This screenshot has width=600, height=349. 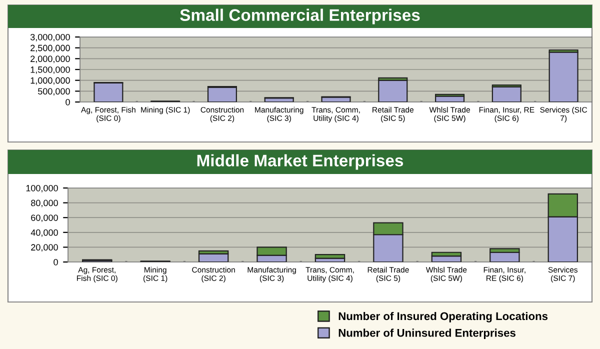 I want to click on y-tick-label: 1,500,000, so click(x=50, y=70).